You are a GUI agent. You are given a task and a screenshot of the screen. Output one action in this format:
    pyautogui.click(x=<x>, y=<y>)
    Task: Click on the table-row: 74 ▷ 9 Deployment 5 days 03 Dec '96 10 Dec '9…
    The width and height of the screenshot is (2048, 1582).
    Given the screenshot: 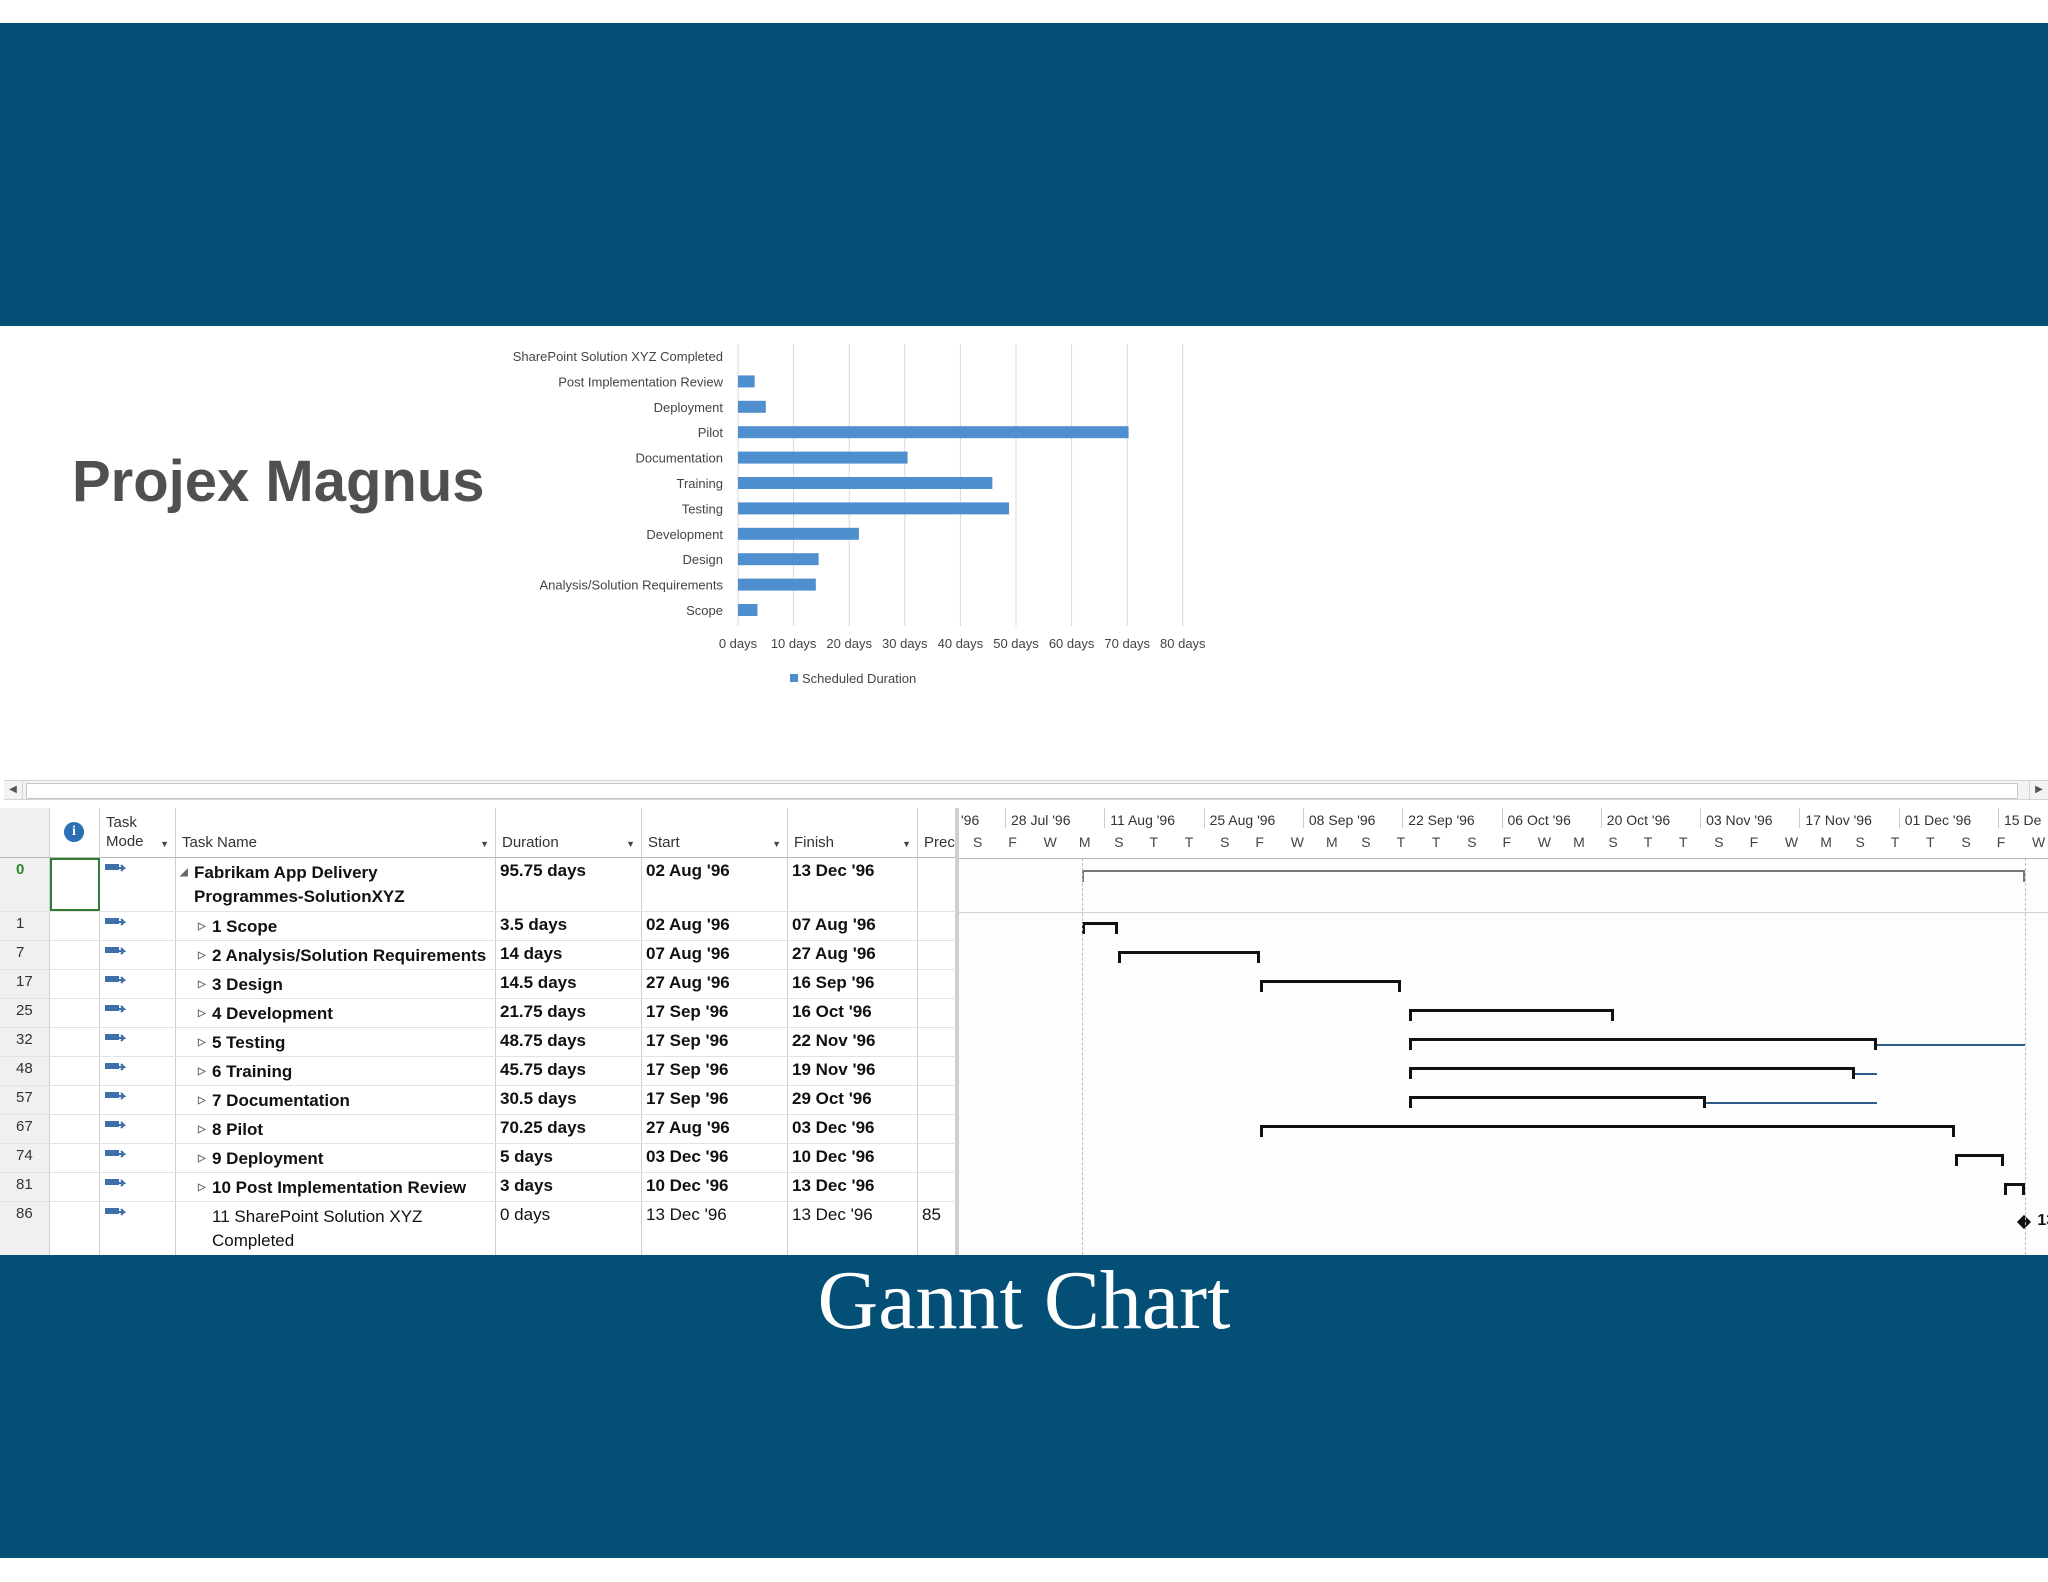 What is the action you would take?
    pyautogui.click(x=478, y=1158)
    